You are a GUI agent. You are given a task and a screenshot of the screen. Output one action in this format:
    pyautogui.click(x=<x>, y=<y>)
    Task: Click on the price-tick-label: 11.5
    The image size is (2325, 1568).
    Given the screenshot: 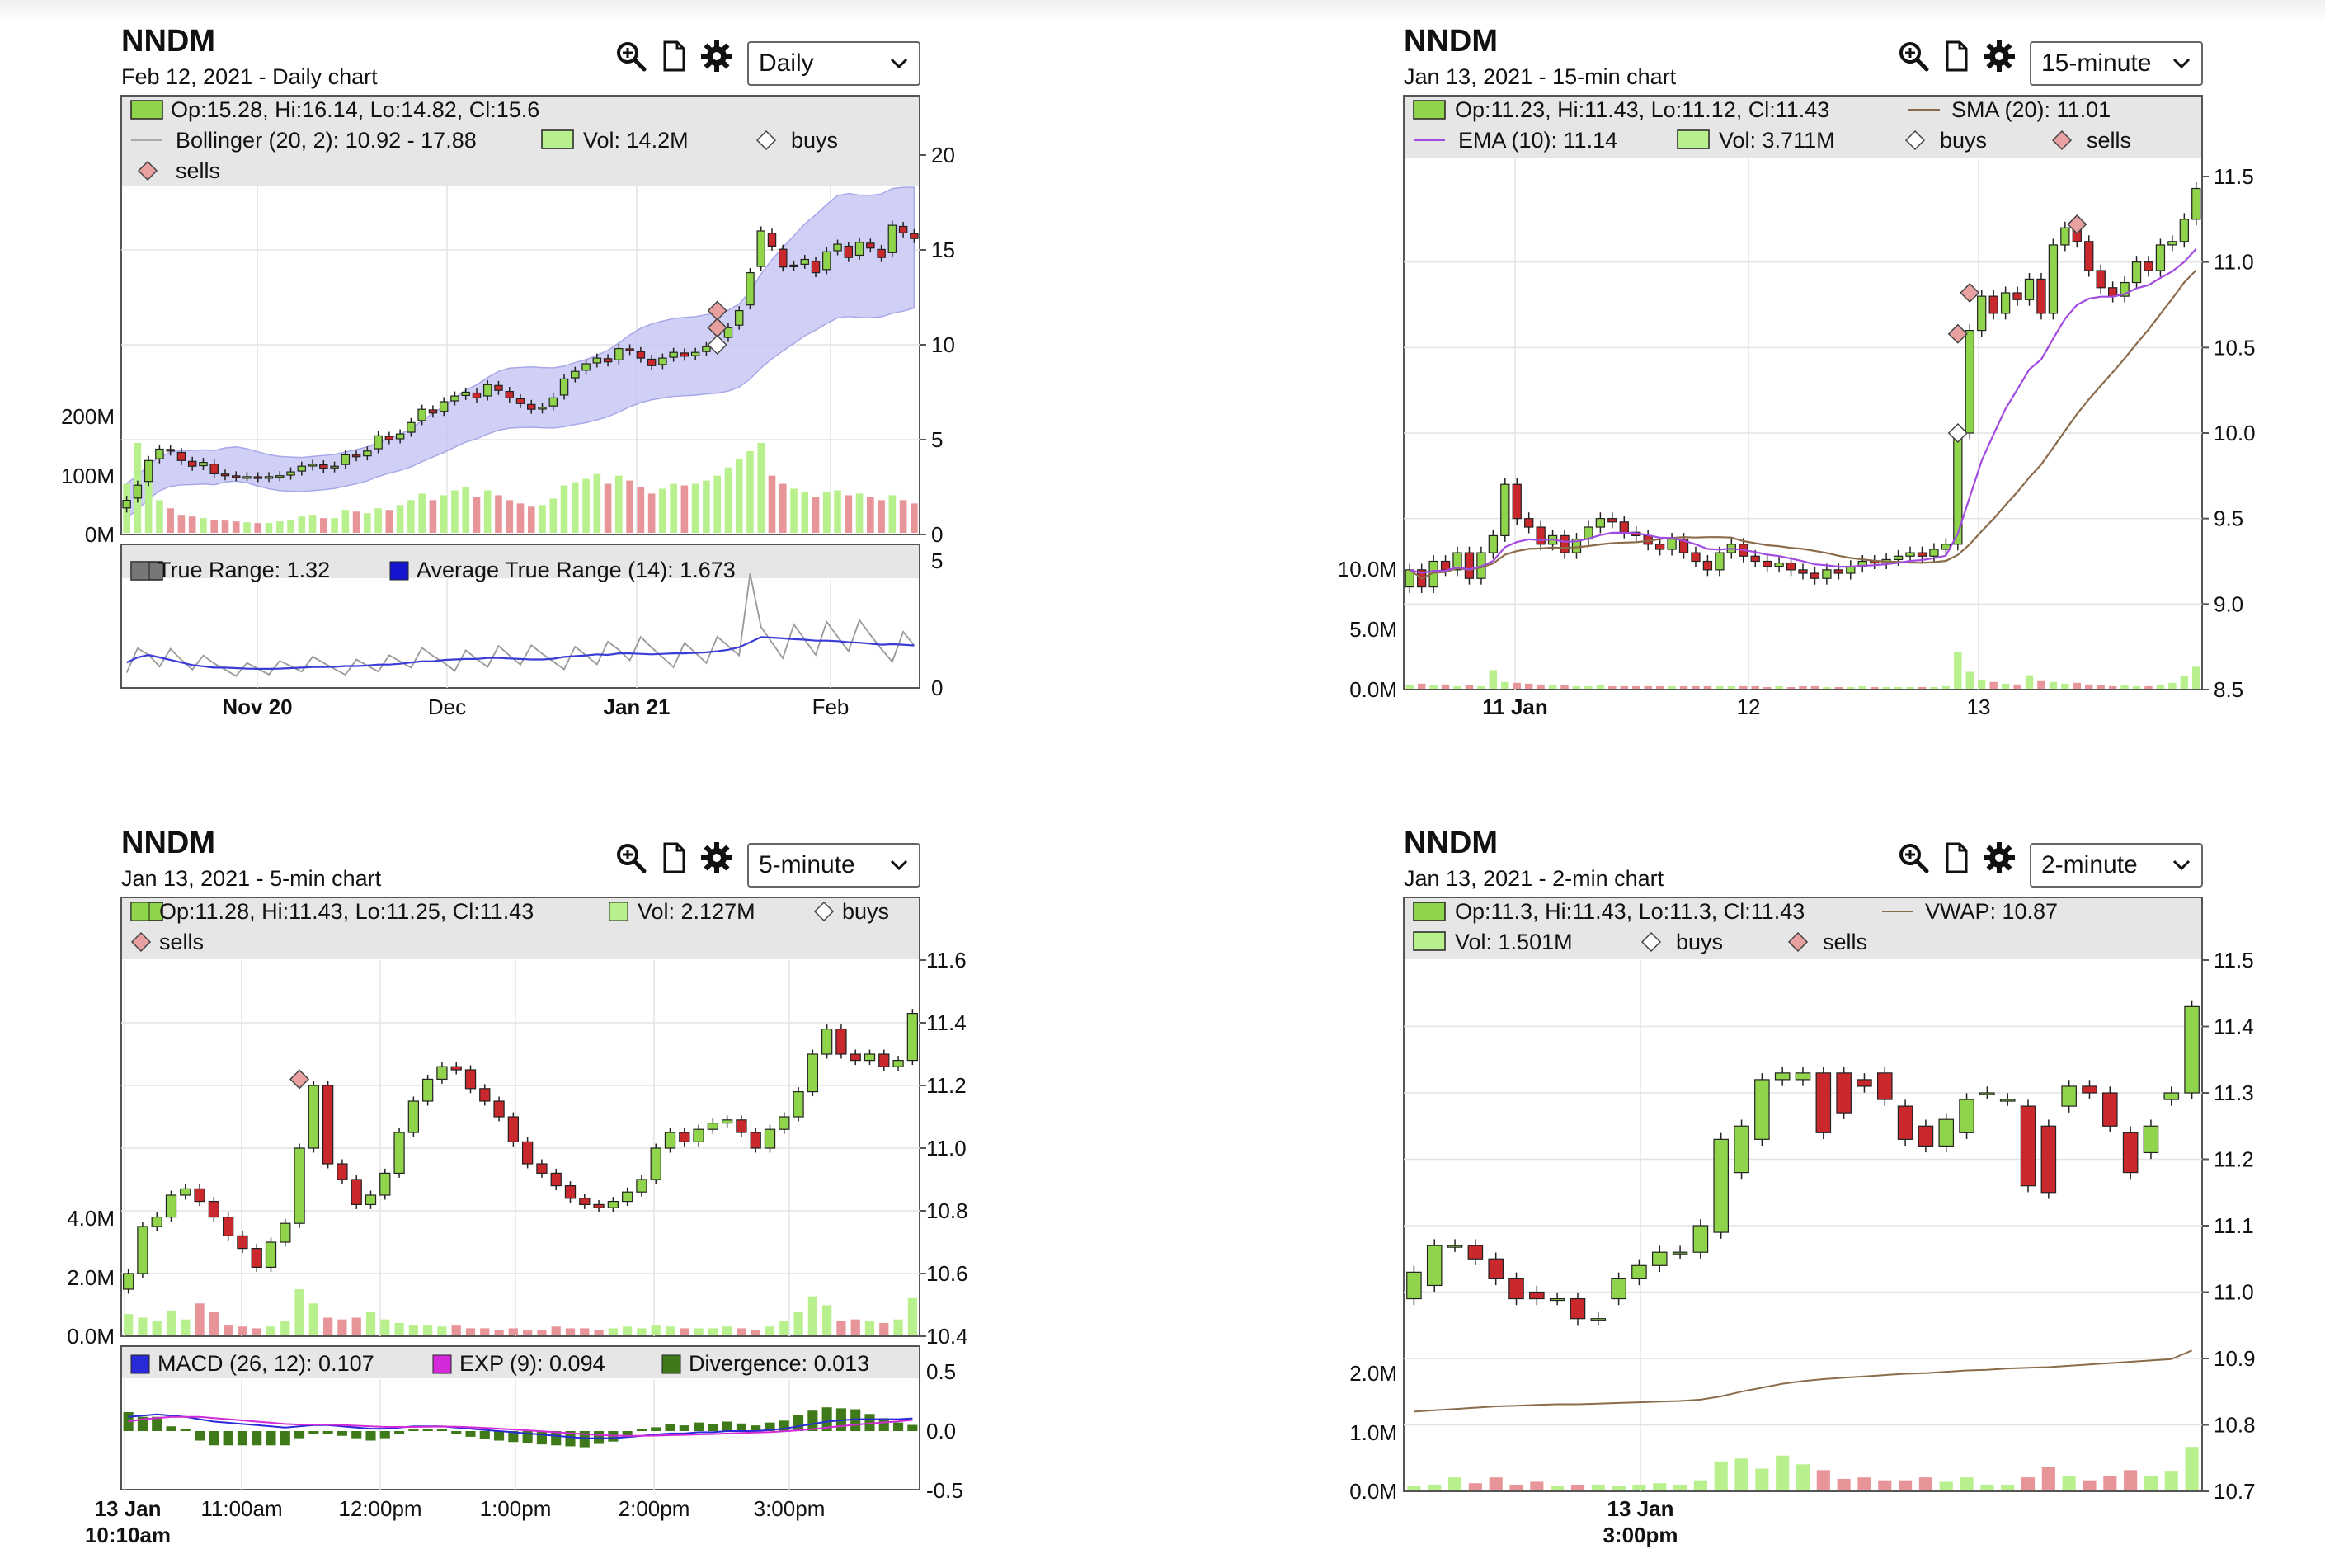 What is the action you would take?
    pyautogui.click(x=2234, y=176)
    